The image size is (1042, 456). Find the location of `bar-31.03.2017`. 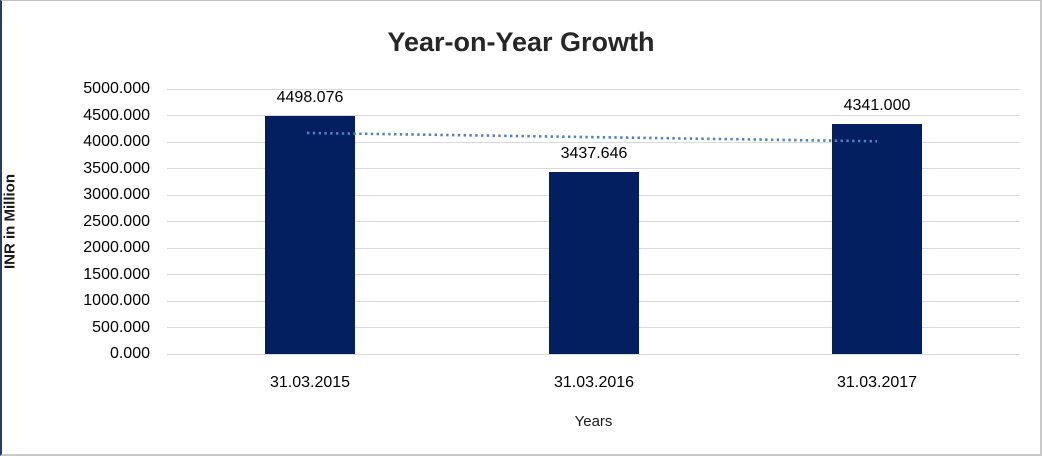

bar-31.03.2017 is located at coordinates (877, 238).